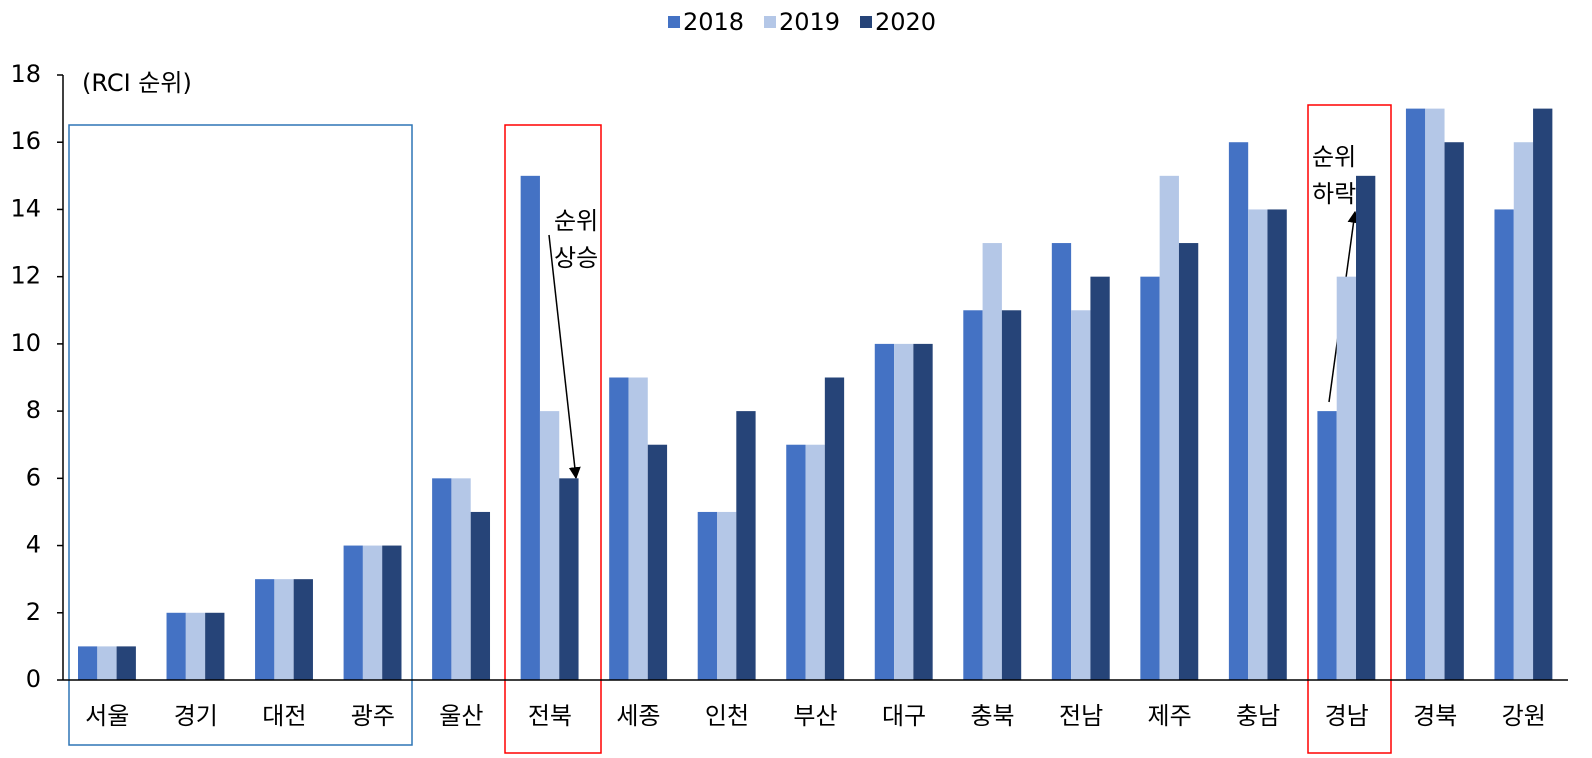 The image size is (1592, 758). Describe the element at coordinates (1258, 716) in the screenshot. I see `x-tick-label: 충남` at that location.